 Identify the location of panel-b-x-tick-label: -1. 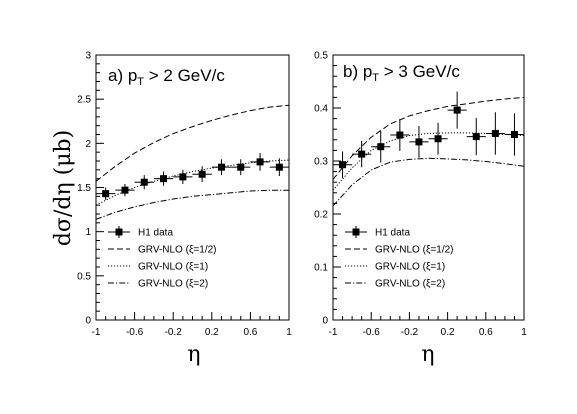
(333, 332).